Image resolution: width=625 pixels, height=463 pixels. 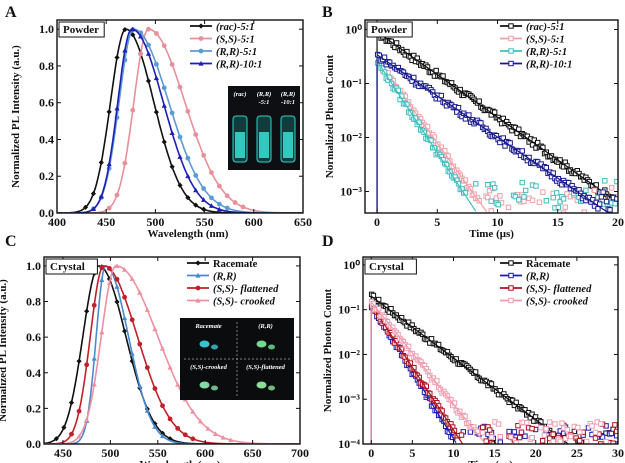 What do you see at coordinates (261, 385) in the screenshot?
I see `crystal-image` at bounding box center [261, 385].